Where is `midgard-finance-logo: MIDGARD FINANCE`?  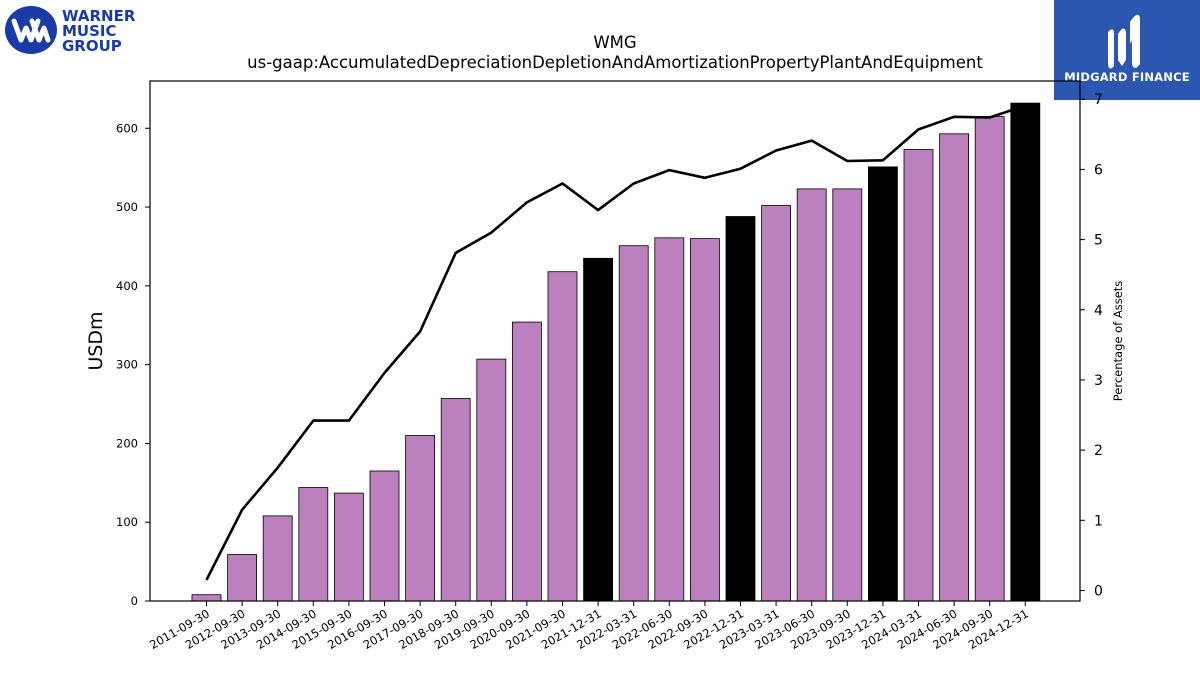
midgard-finance-logo: MIDGARD FINANCE is located at coordinates (1127, 50).